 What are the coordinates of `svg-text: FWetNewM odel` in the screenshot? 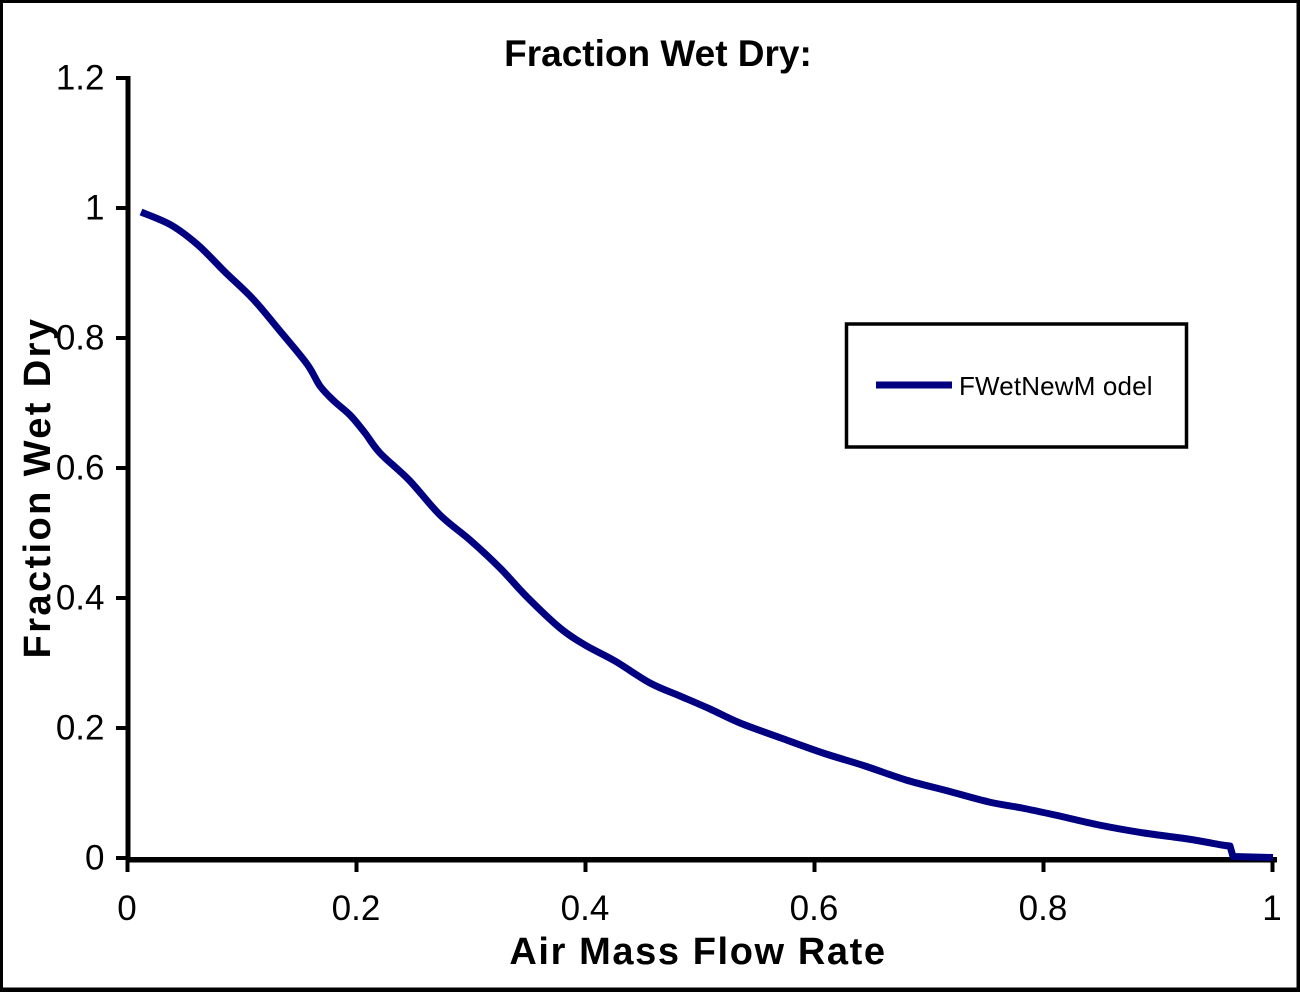 It's located at (1056, 386).